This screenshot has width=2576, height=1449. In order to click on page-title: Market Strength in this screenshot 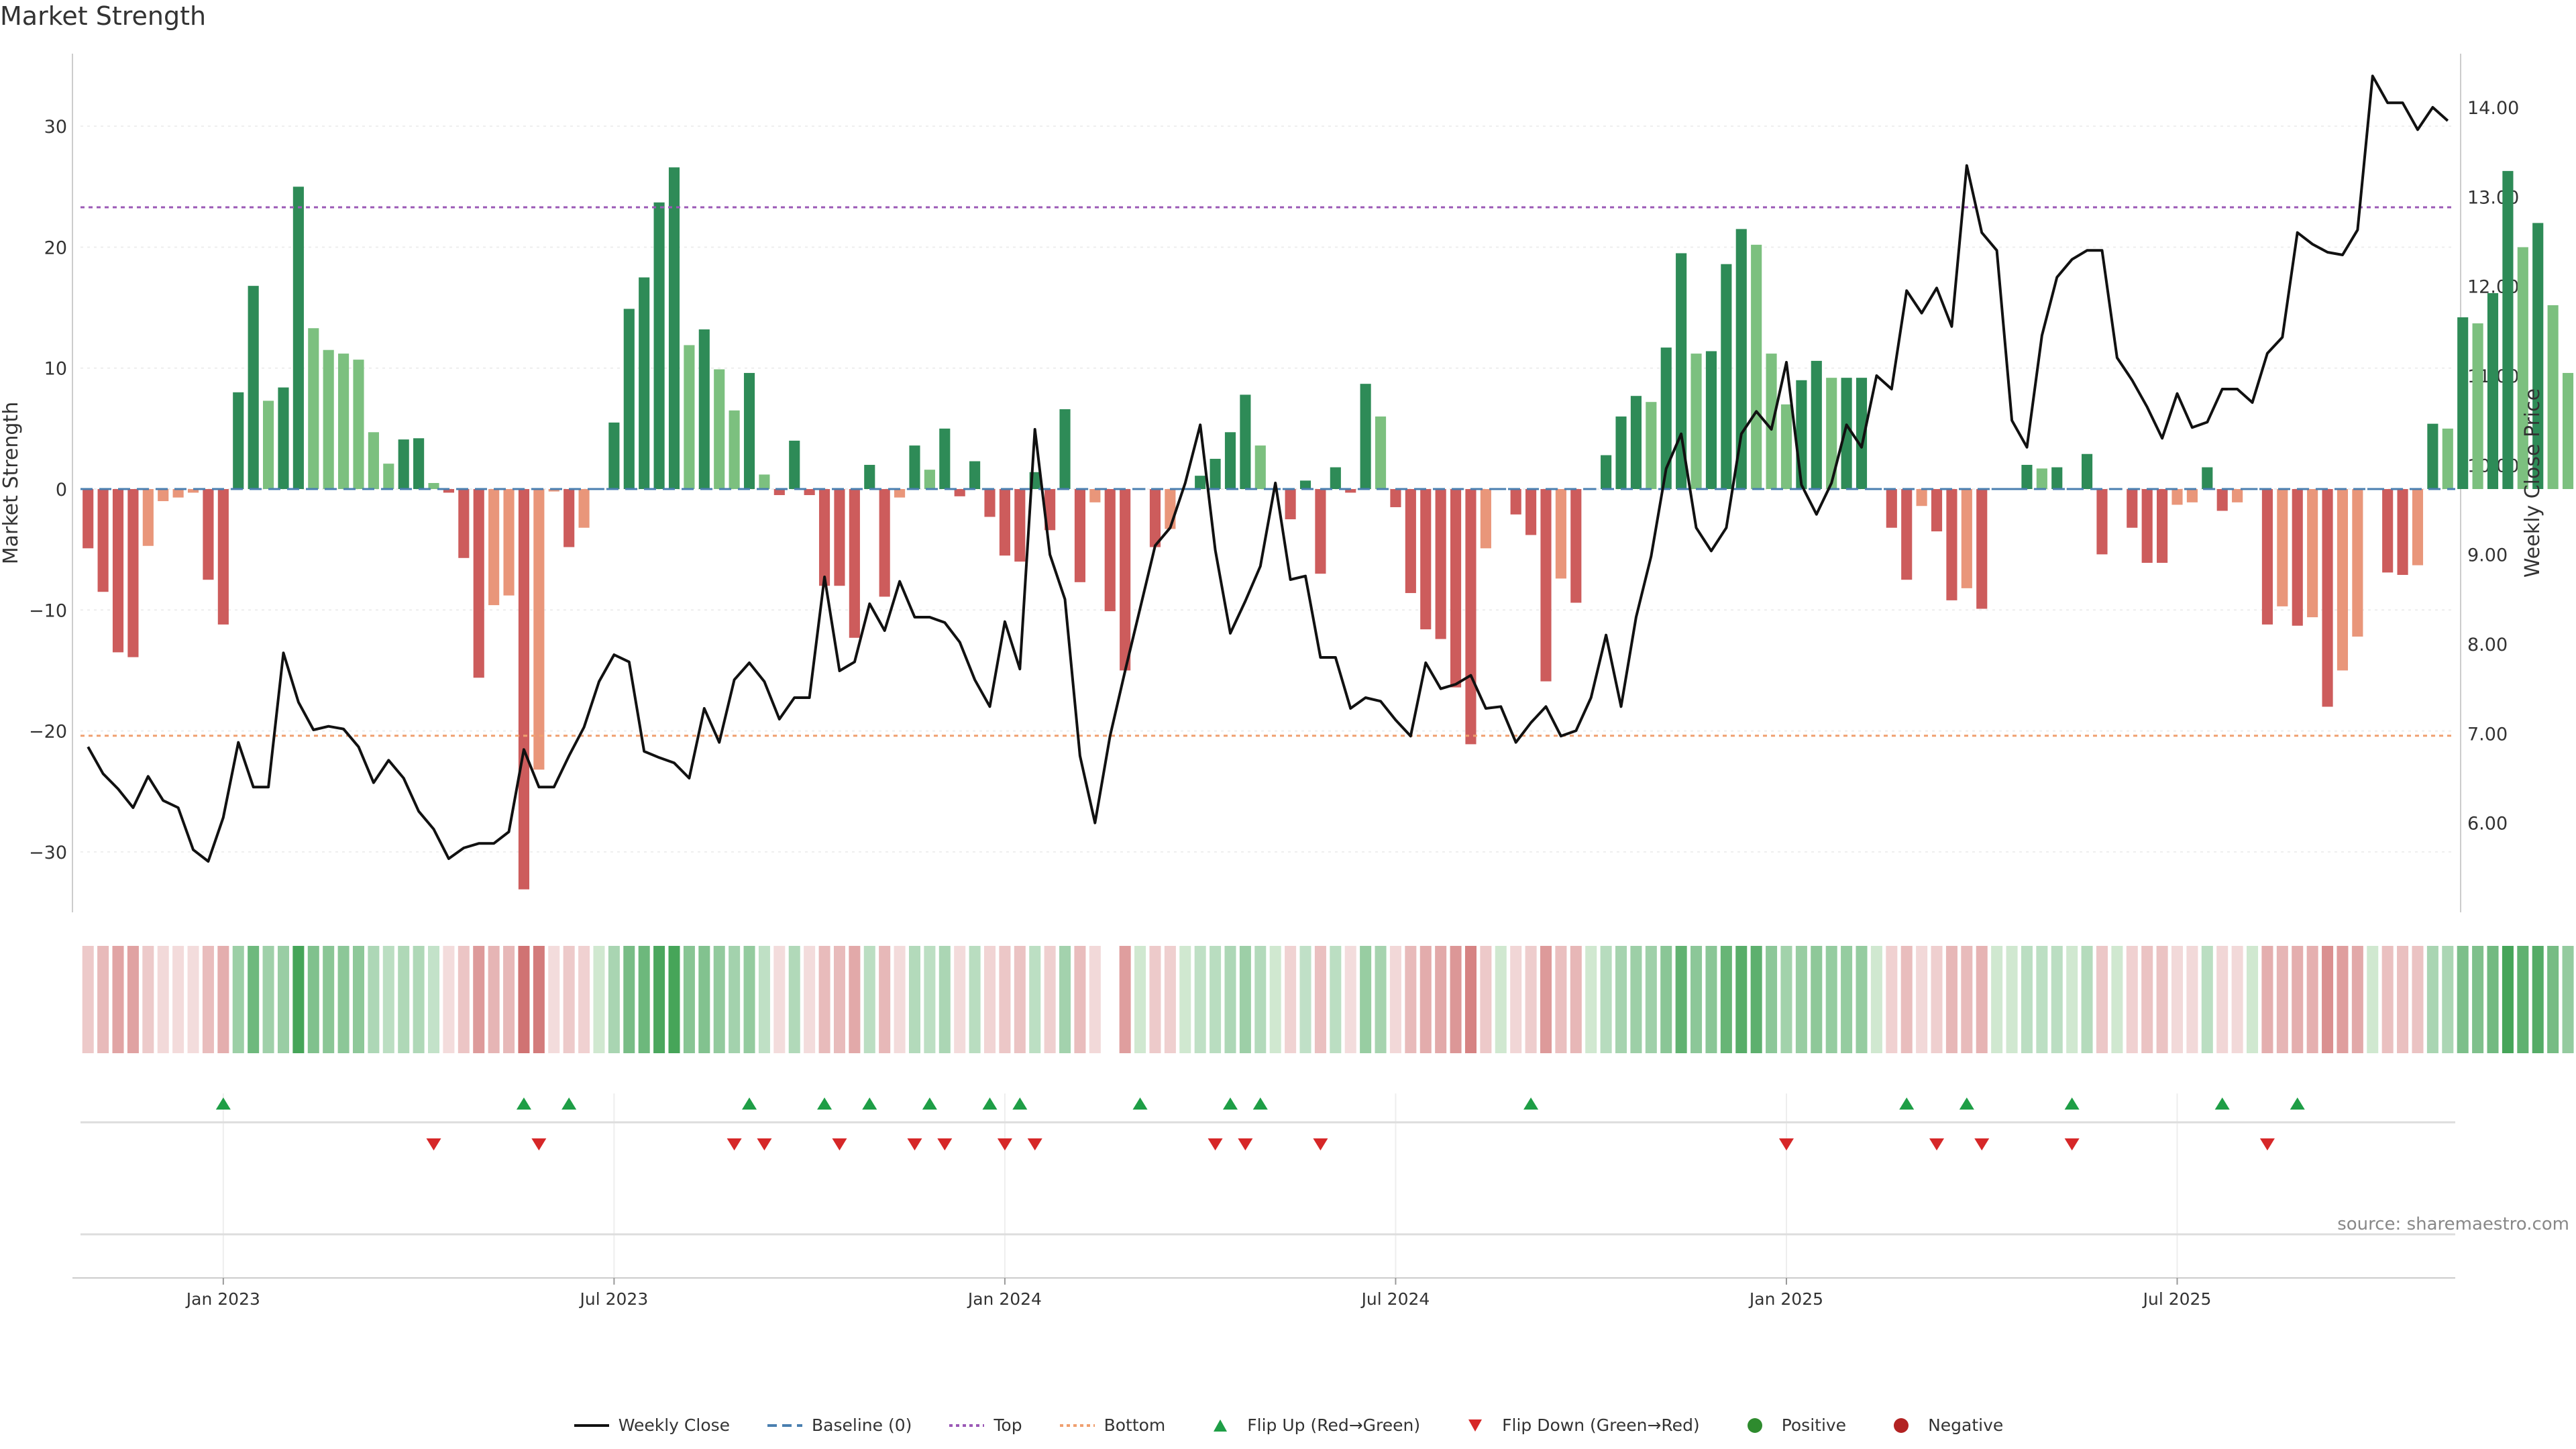, I will do `click(103, 16)`.